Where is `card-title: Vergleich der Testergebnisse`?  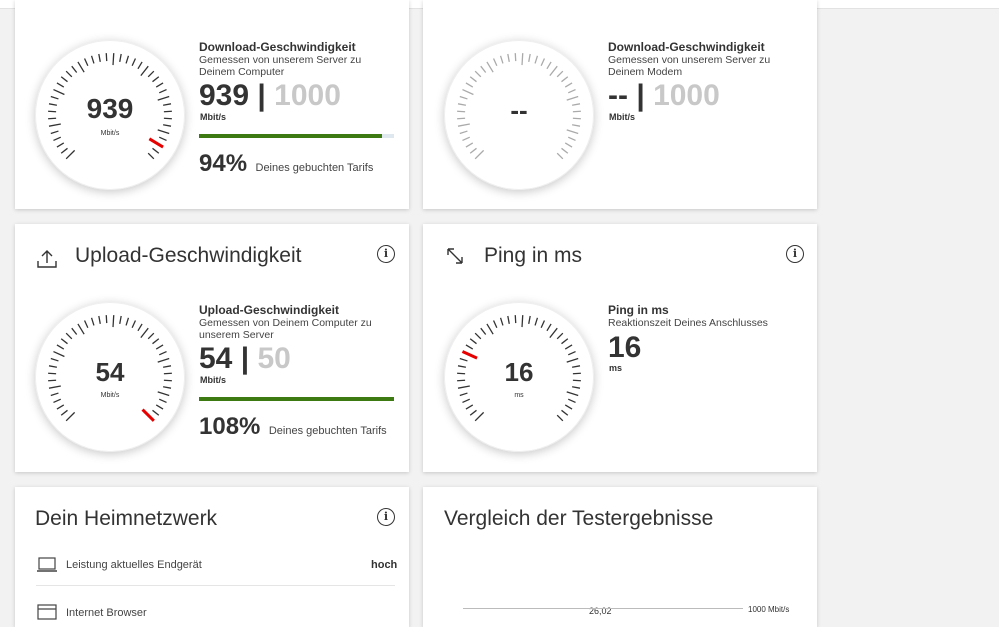
card-title: Vergleich der Testergebnisse is located at coordinates (578, 519).